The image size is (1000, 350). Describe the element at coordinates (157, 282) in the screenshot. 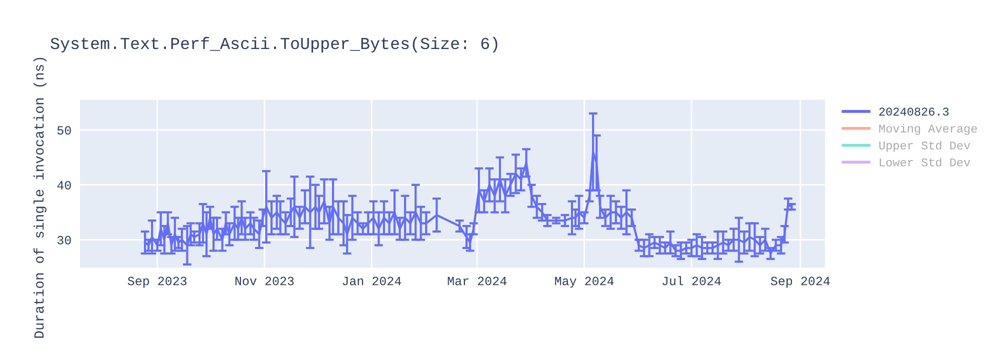

I see `x-tick-label: Sep 2023` at that location.